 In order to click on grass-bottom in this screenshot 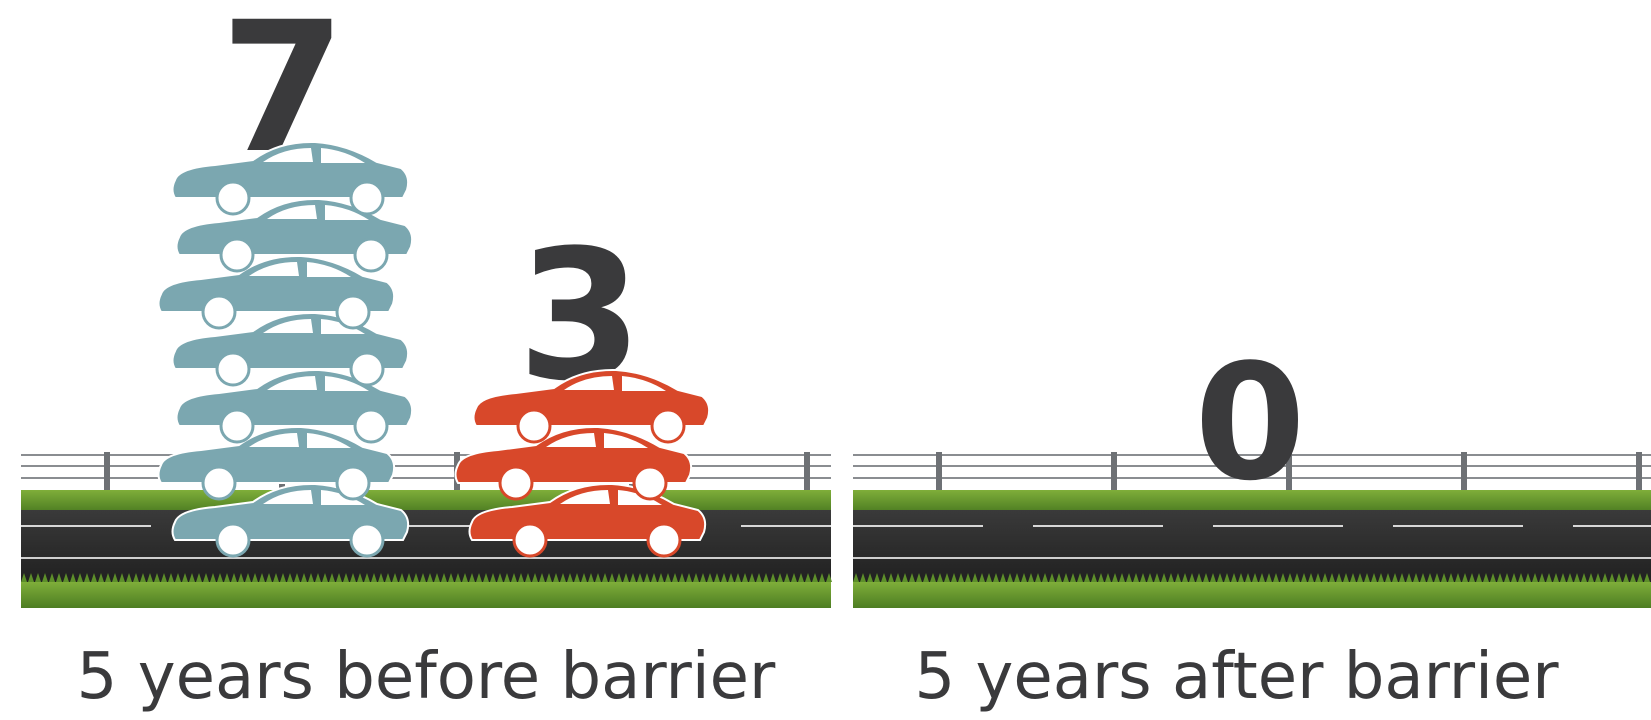, I will do `click(426, 595)`.